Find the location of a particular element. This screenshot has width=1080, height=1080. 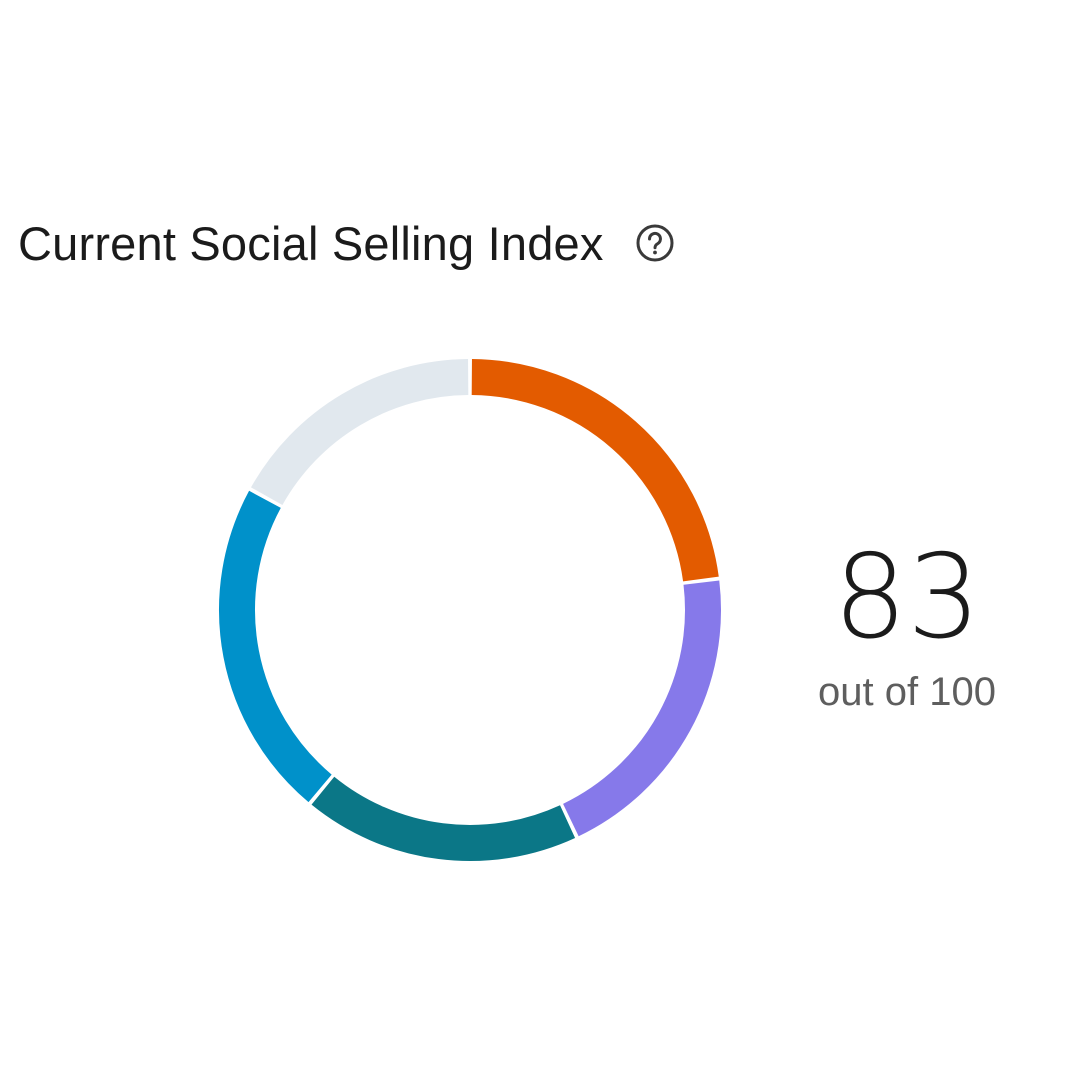

score-value: 83 is located at coordinates (907, 597).